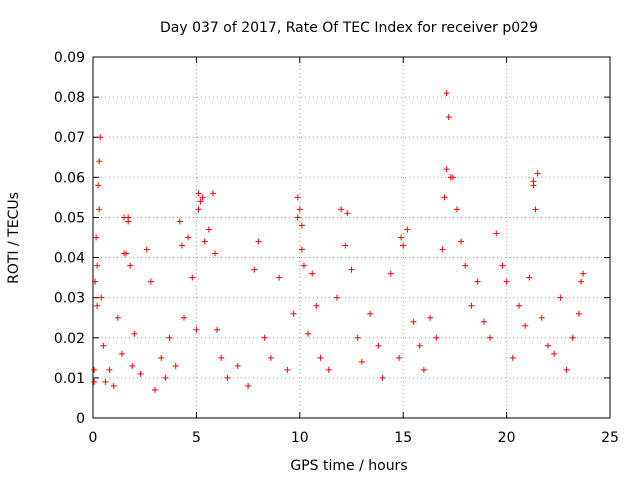 The image size is (640, 485). I want to click on x-tick-label: 15, so click(403, 438).